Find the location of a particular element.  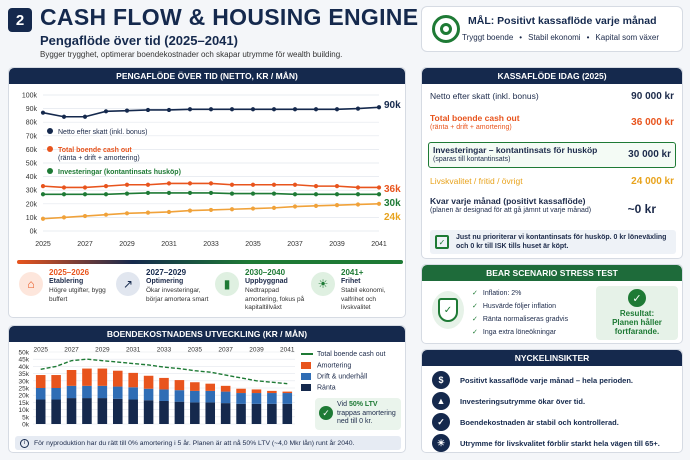

cost-chart-header: BOENDEKOSTNADENS UTVECKLING (KR / MÅN) is located at coordinates (207, 334).